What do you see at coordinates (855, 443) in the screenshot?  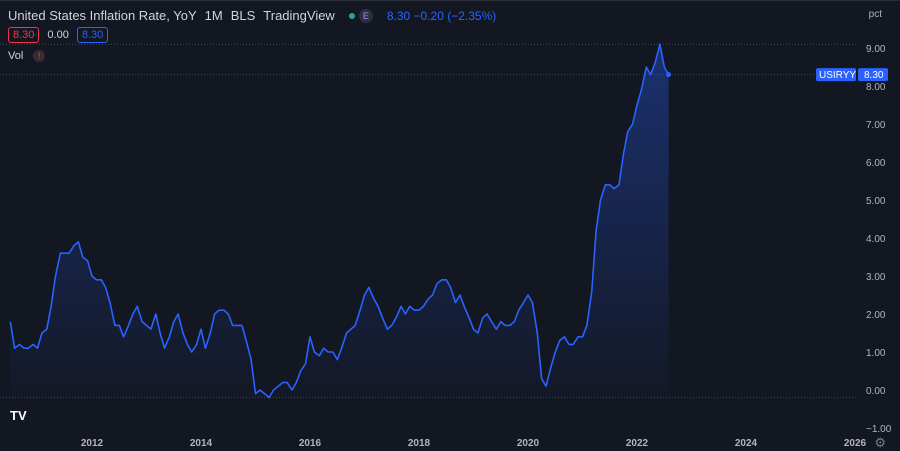 I see `x-tick-label: 2026` at bounding box center [855, 443].